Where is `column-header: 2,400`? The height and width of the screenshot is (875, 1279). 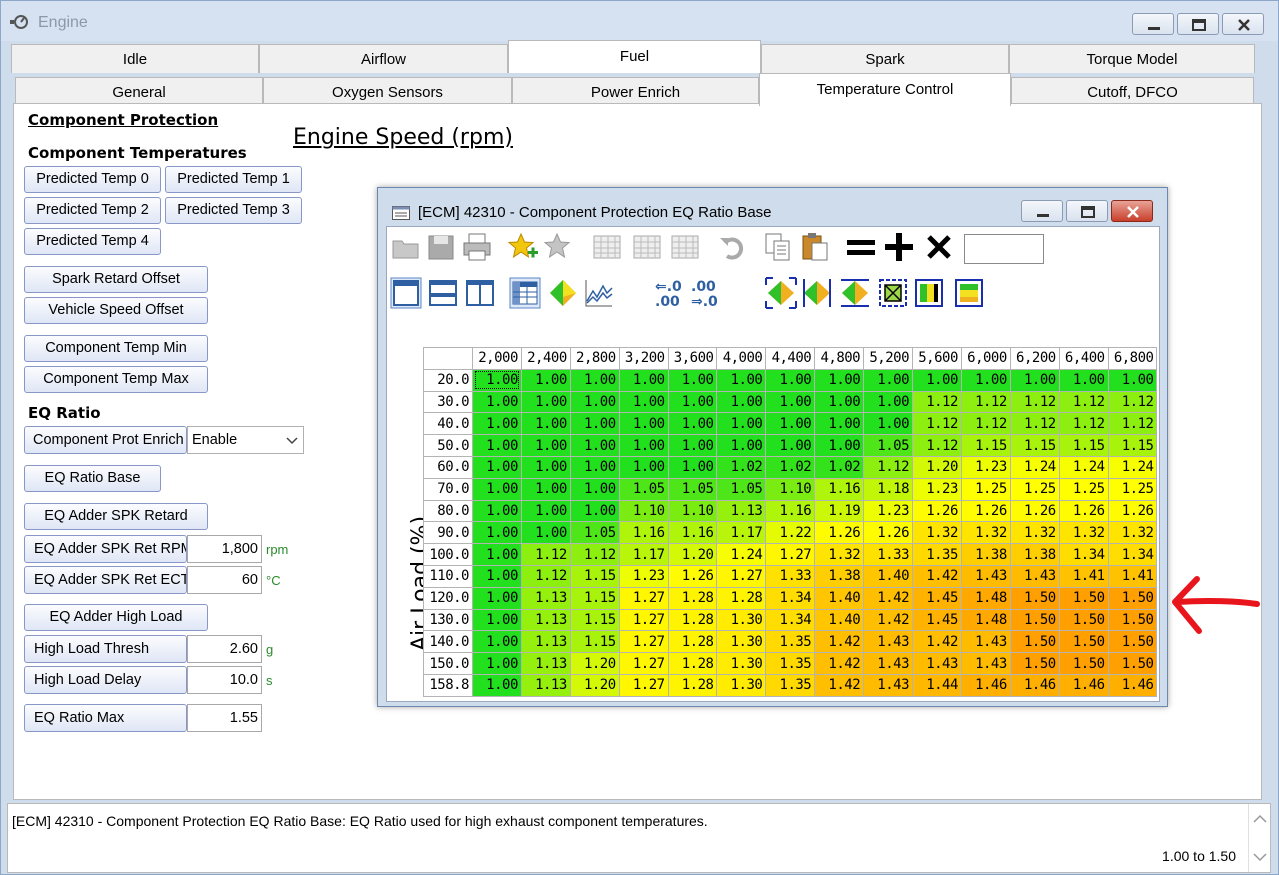 column-header: 2,400 is located at coordinates (545, 358).